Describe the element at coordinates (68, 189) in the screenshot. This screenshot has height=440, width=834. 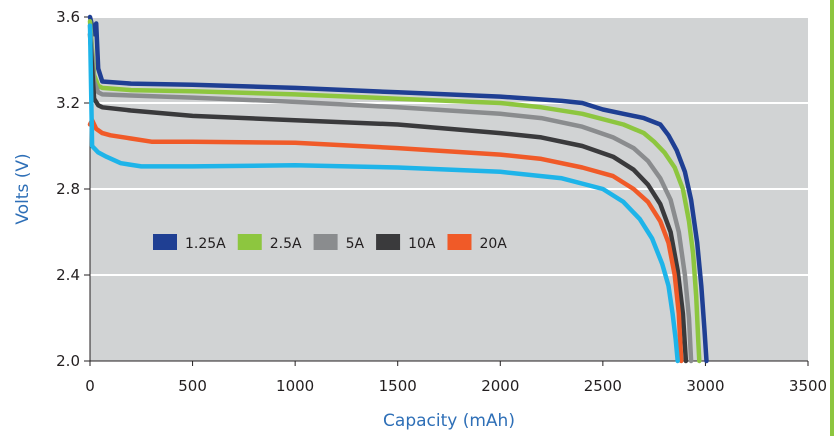
I see `y-tick-label: 2.8` at that location.